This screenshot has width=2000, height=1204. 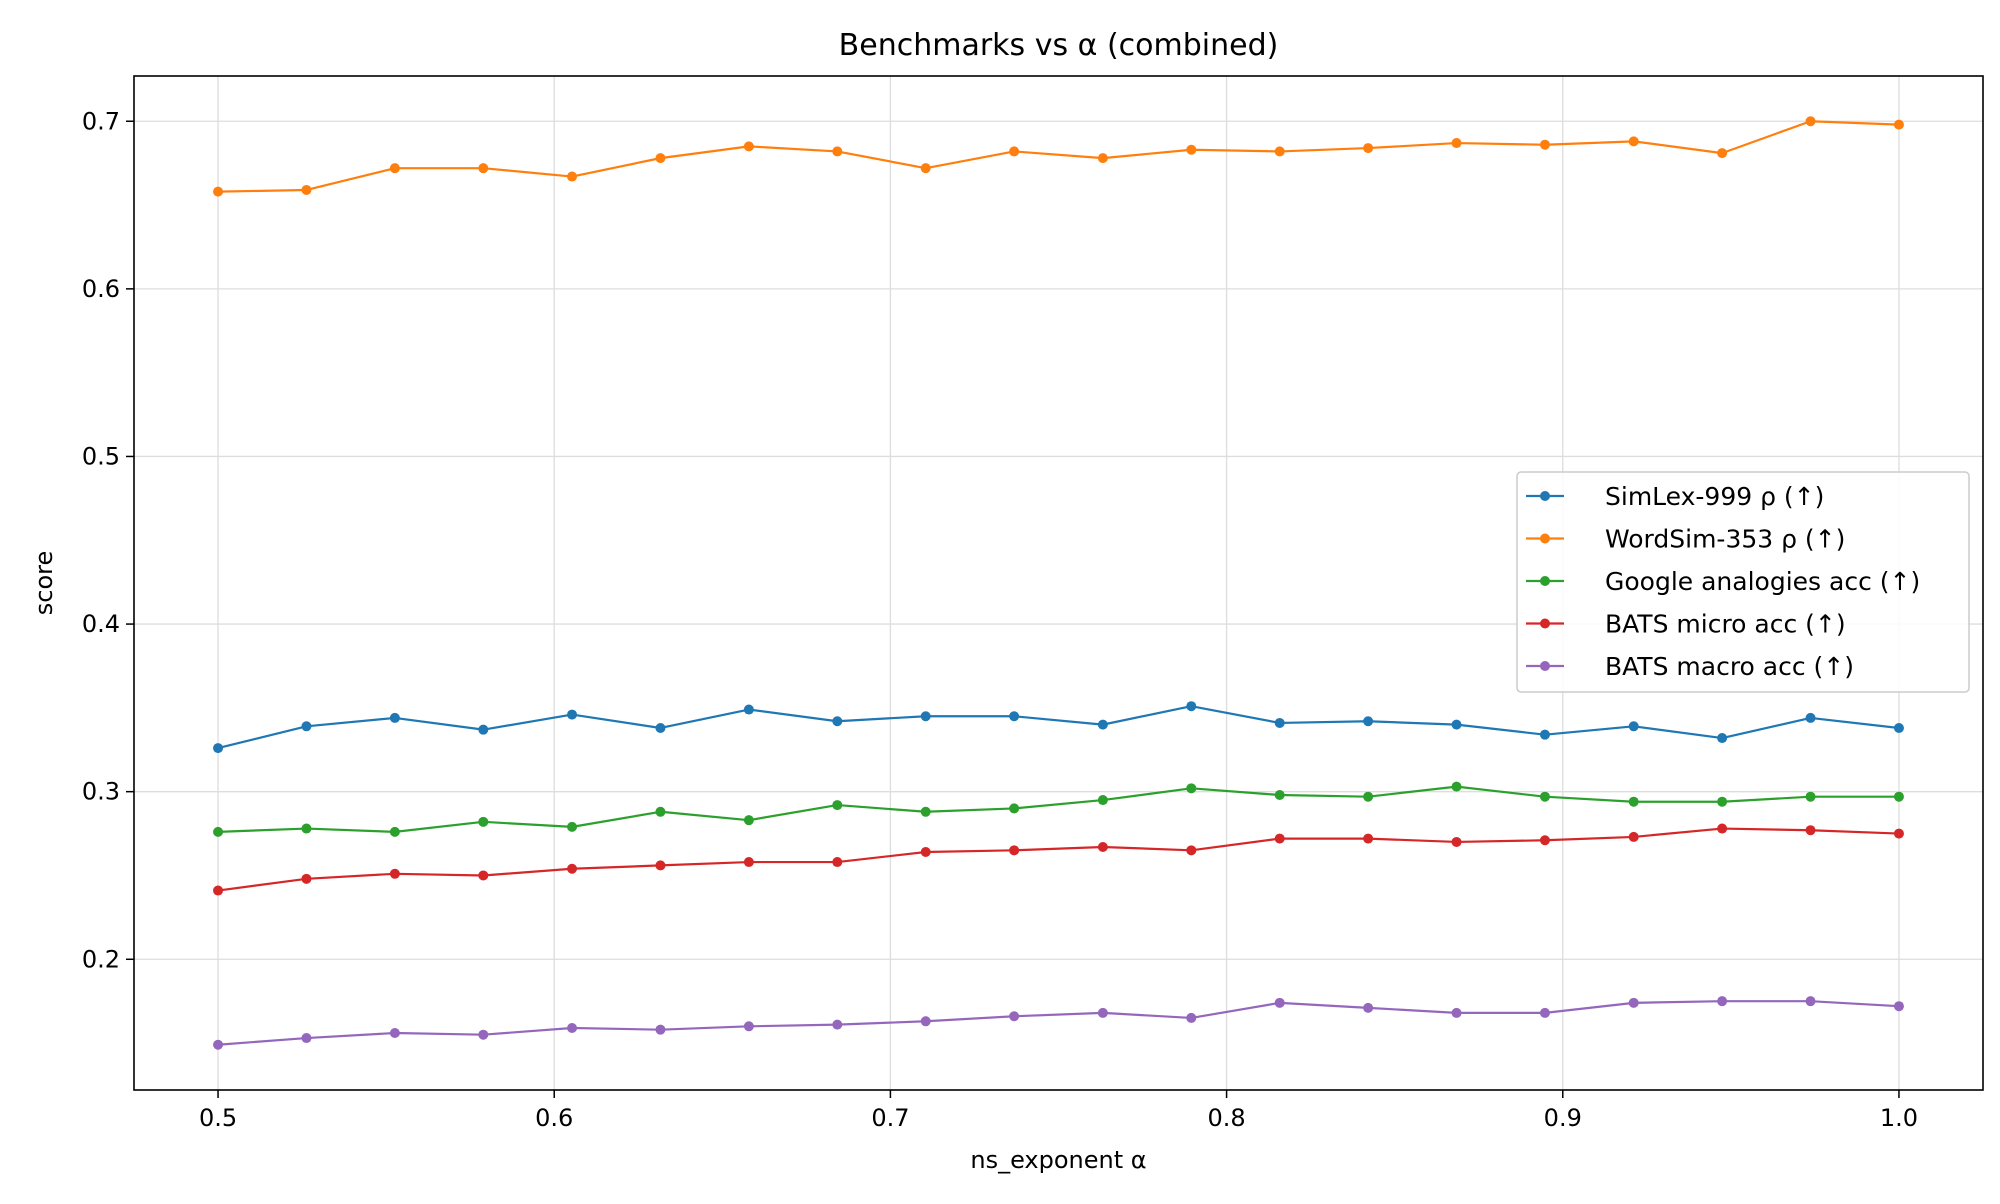 I want to click on legend-box, so click(x=1743, y=582).